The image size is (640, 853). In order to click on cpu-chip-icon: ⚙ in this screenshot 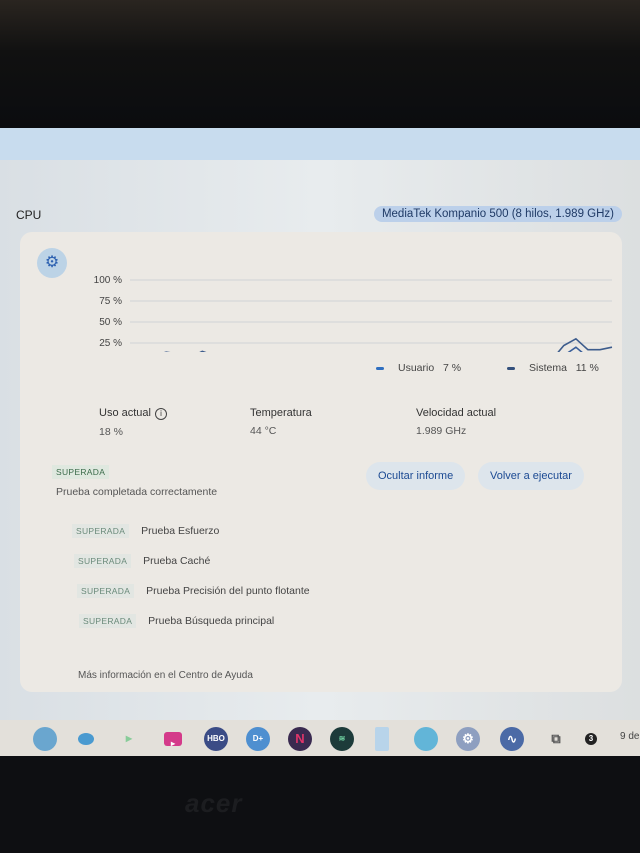, I will do `click(52, 263)`.